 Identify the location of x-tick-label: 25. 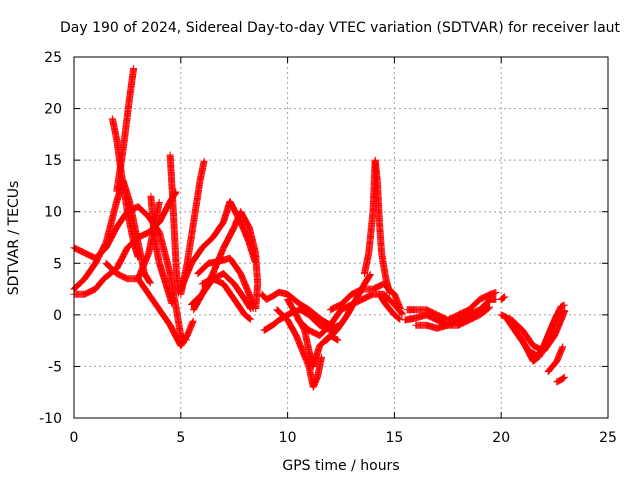
(608, 438).